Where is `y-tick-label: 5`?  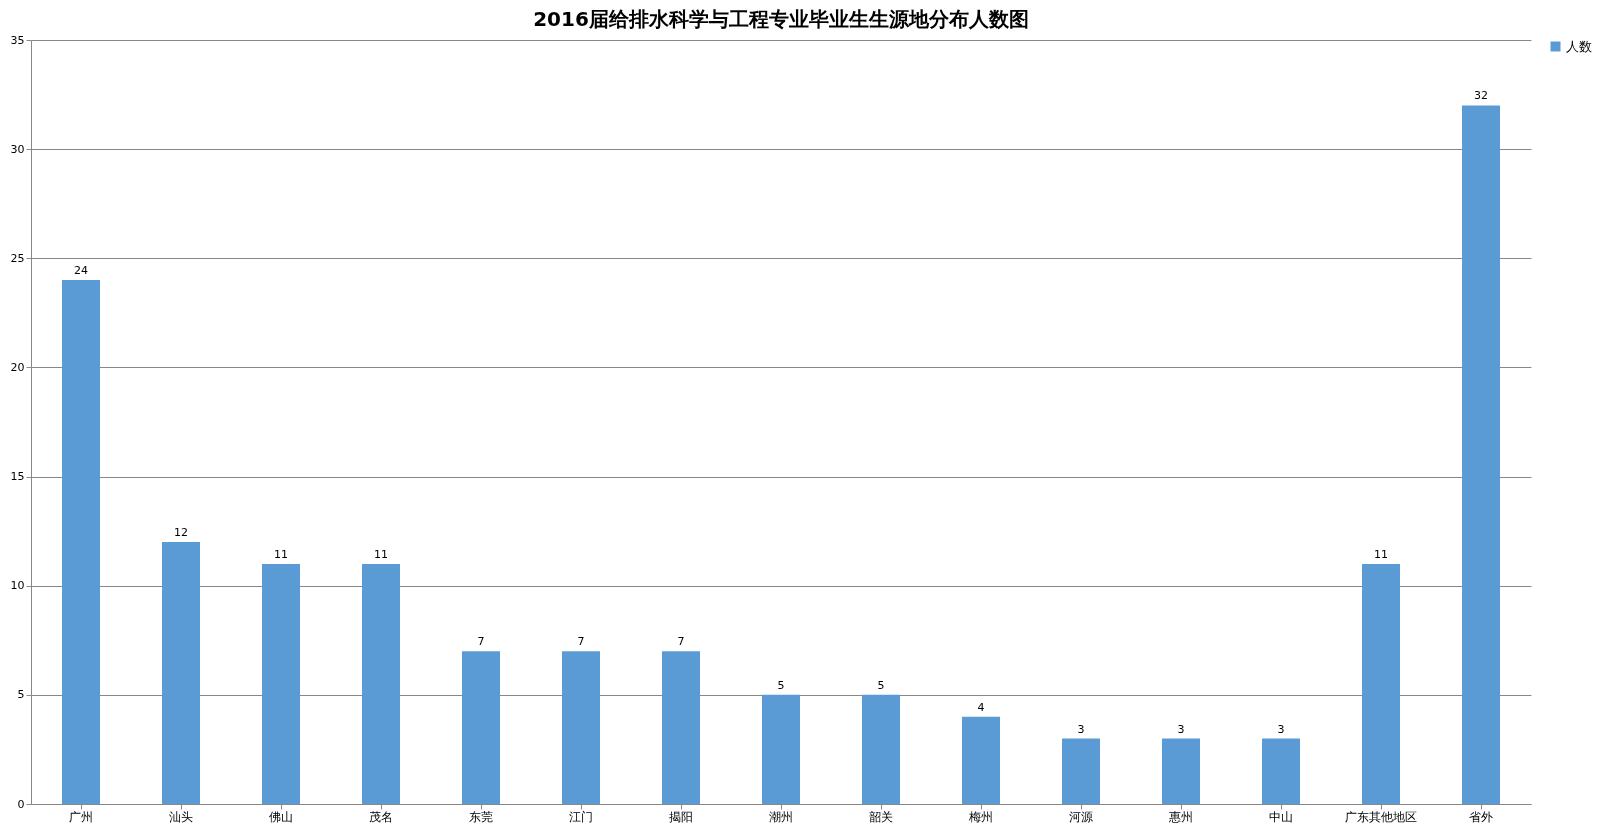
y-tick-label: 5 is located at coordinates (21, 695).